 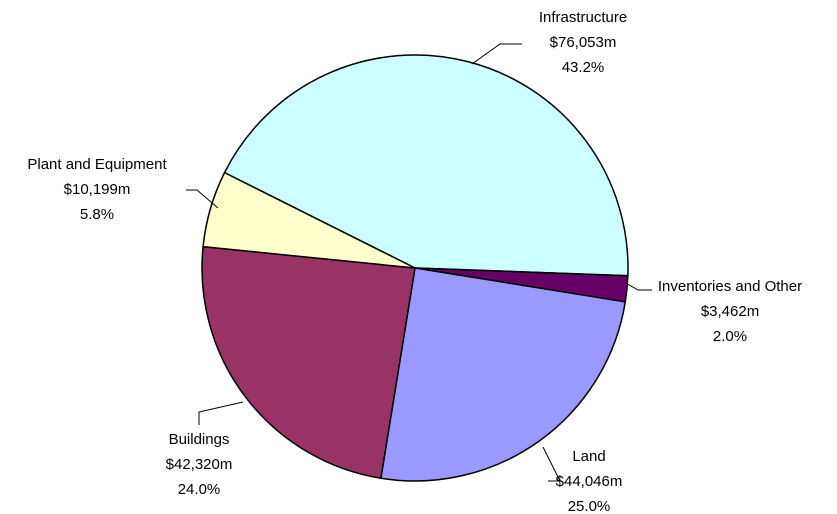 I want to click on value-label: $44,046m, so click(x=589, y=481).